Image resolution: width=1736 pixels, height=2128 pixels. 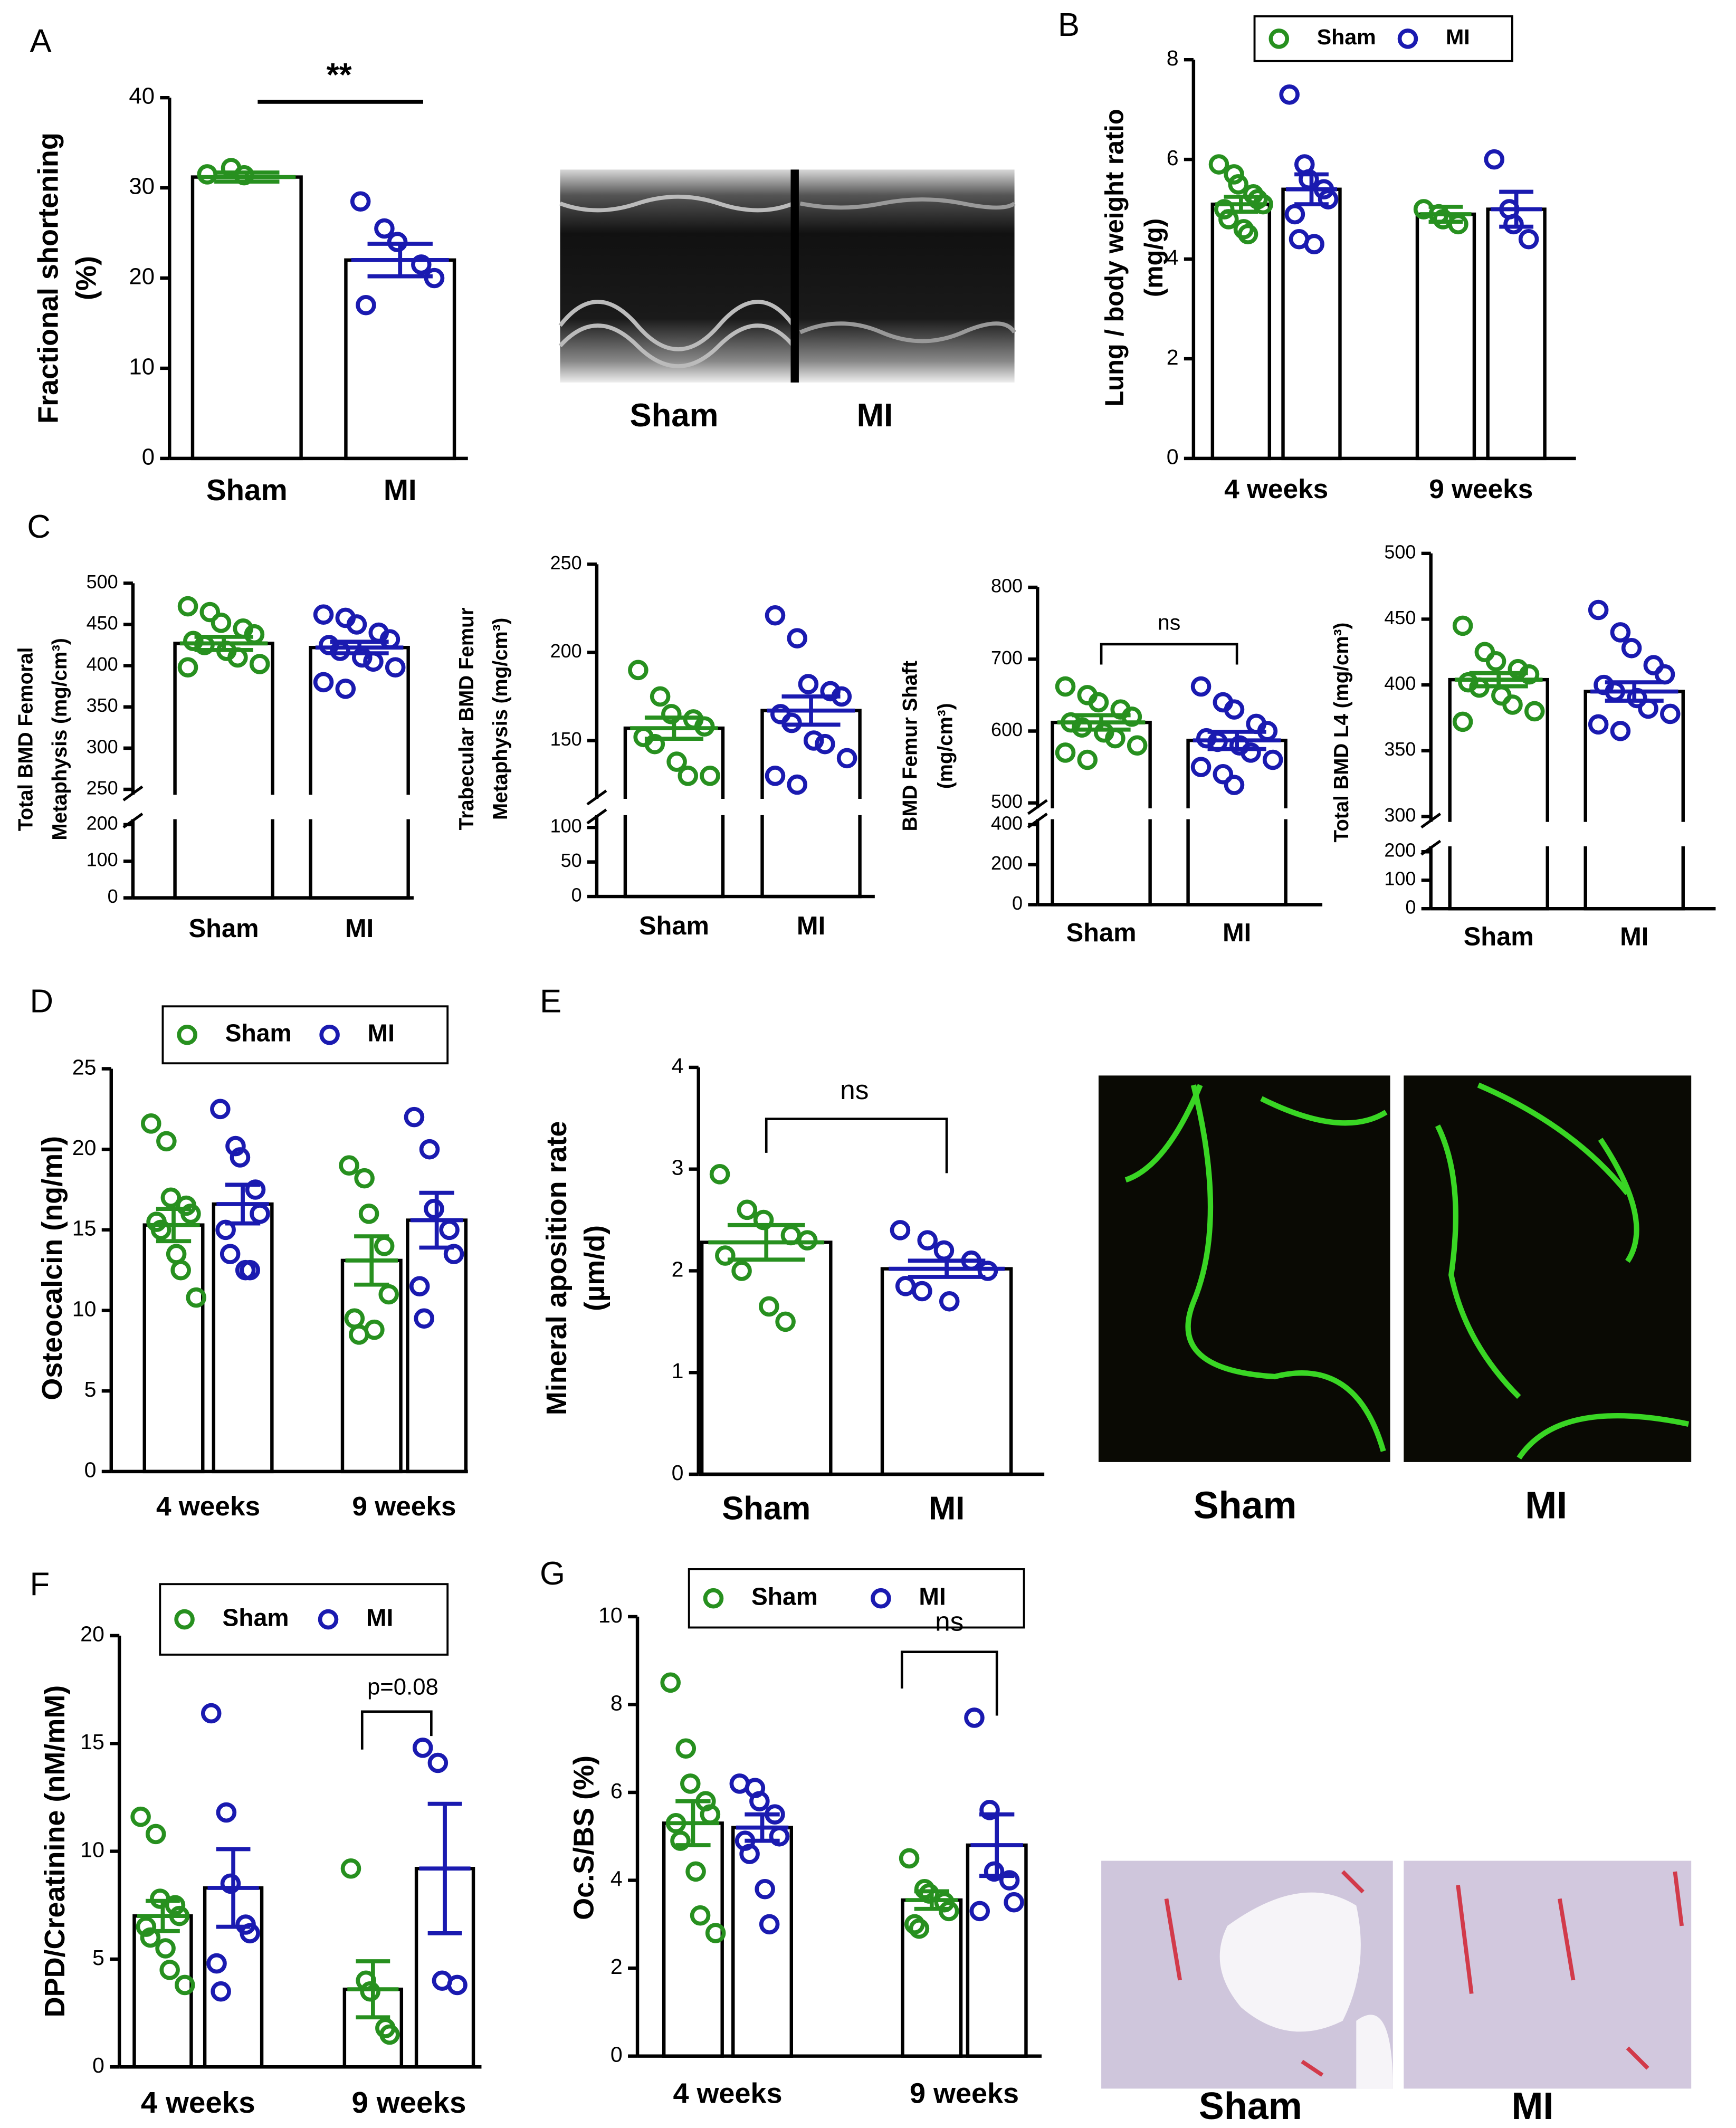 I want to click on legend-box, so click(x=1383, y=38).